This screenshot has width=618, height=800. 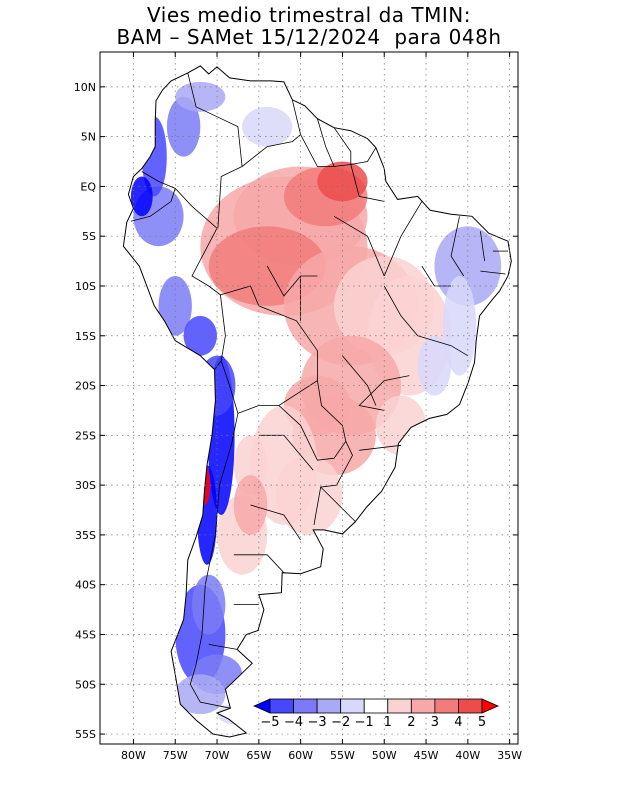 What do you see at coordinates (384, 755) in the screenshot?
I see `lon-tick-label: 50W` at bounding box center [384, 755].